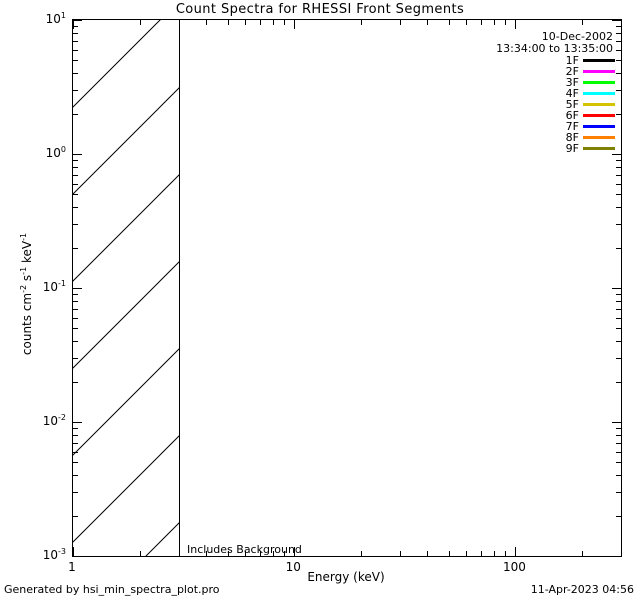  Describe the element at coordinates (522, 82) in the screenshot. I see `legend-entry-3f: 3F` at that location.